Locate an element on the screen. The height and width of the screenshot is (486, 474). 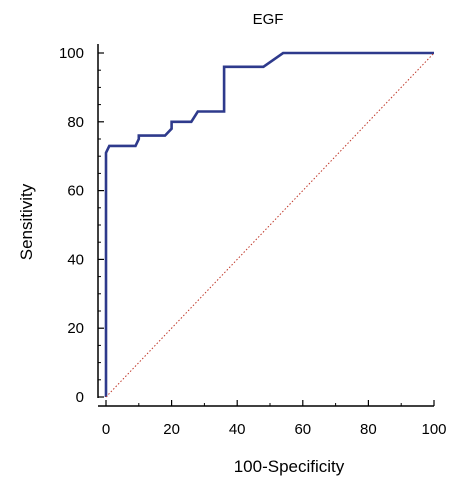
y-tick-label: 80 is located at coordinates (75, 122).